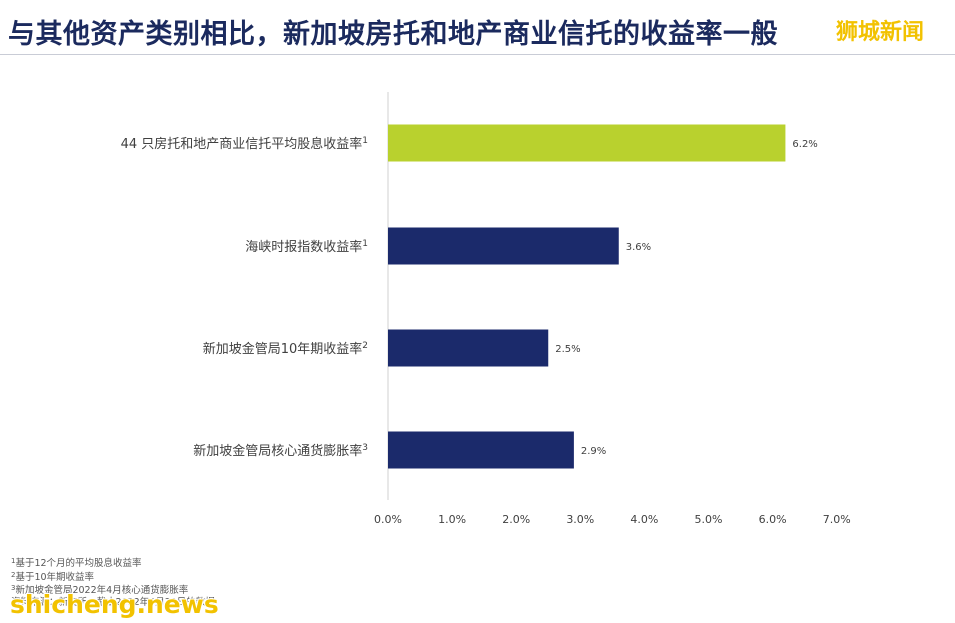 This screenshot has width=955, height=623. I want to click on footnote-text: 基于12个月的平均股息收益率, so click(78, 563).